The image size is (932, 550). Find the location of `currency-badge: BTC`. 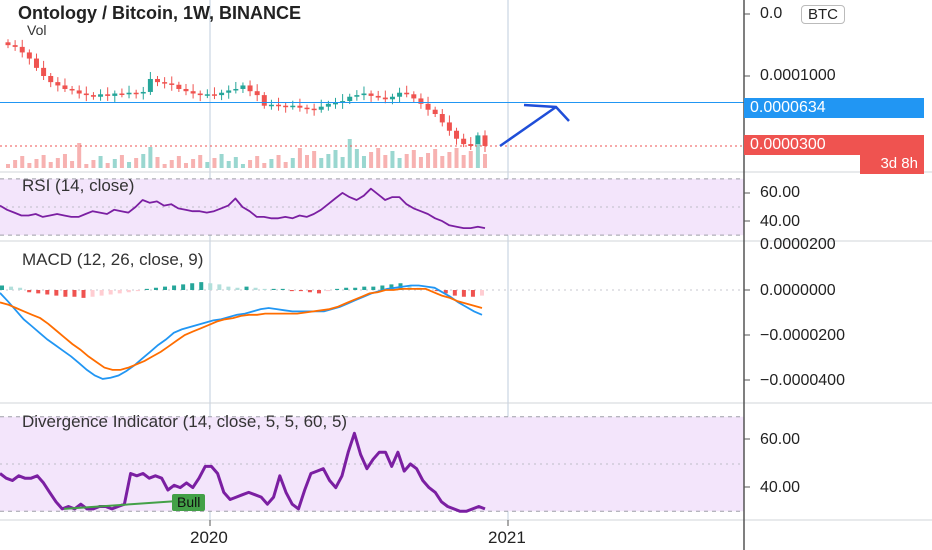

currency-badge: BTC is located at coordinates (823, 14).